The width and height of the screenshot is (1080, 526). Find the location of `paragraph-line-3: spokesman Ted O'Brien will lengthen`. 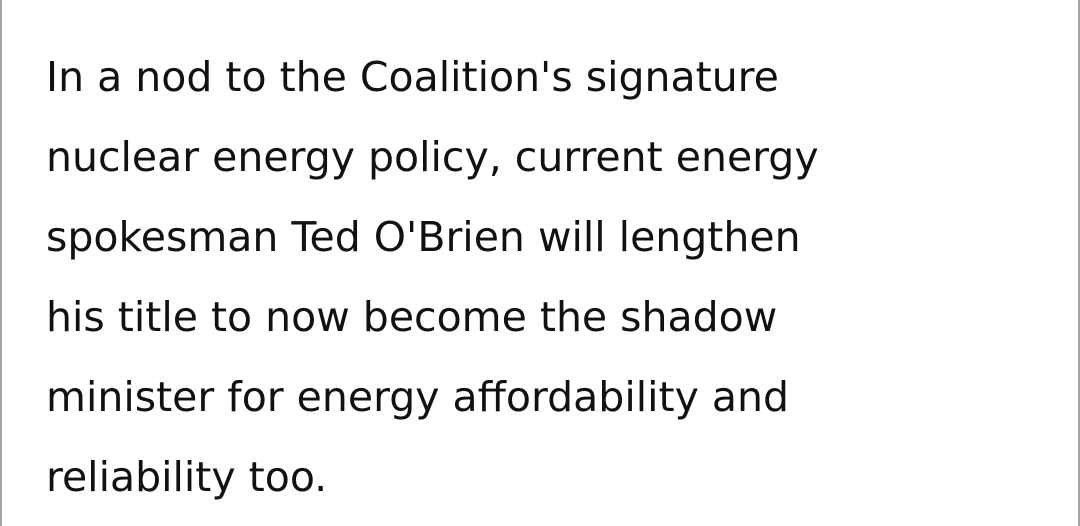

paragraph-line-3: spokesman Ted O'Brien will lengthen is located at coordinates (423, 237).